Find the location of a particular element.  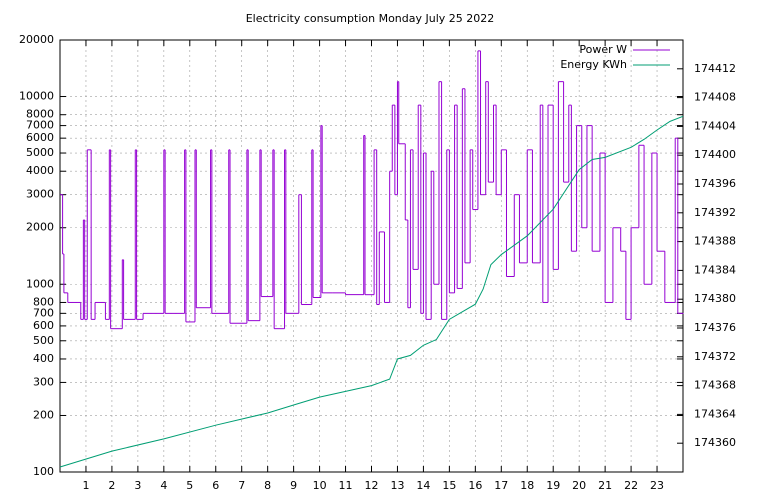

x-tick-label: 12 is located at coordinates (372, 485).